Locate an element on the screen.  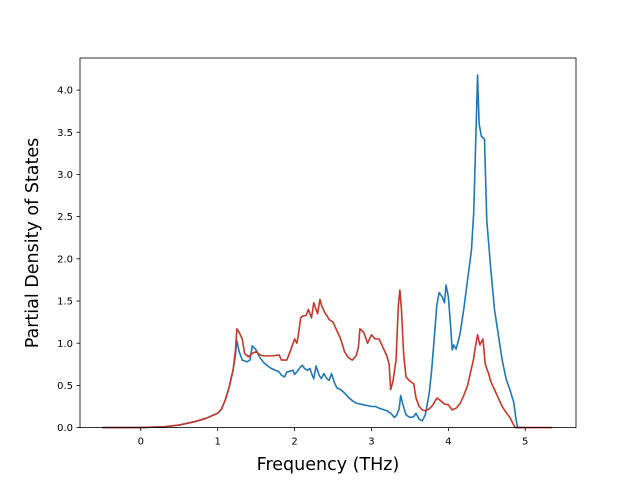
x-tick-label: 5 is located at coordinates (525, 442).